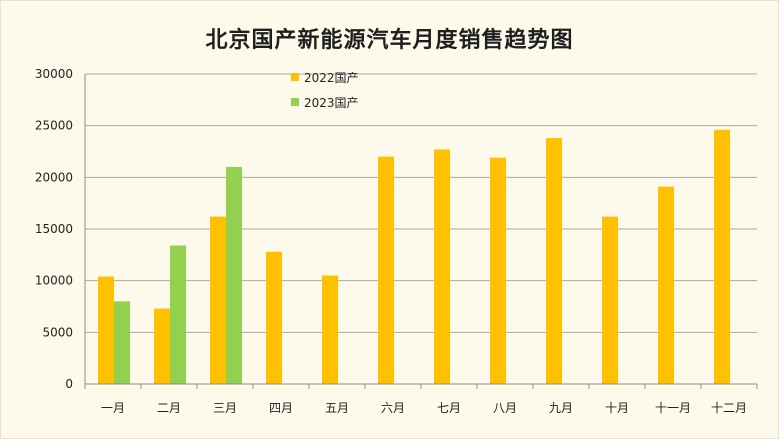 This screenshot has width=779, height=439. Describe the element at coordinates (449, 408) in the screenshot. I see `x-tick-label: 七月` at that location.